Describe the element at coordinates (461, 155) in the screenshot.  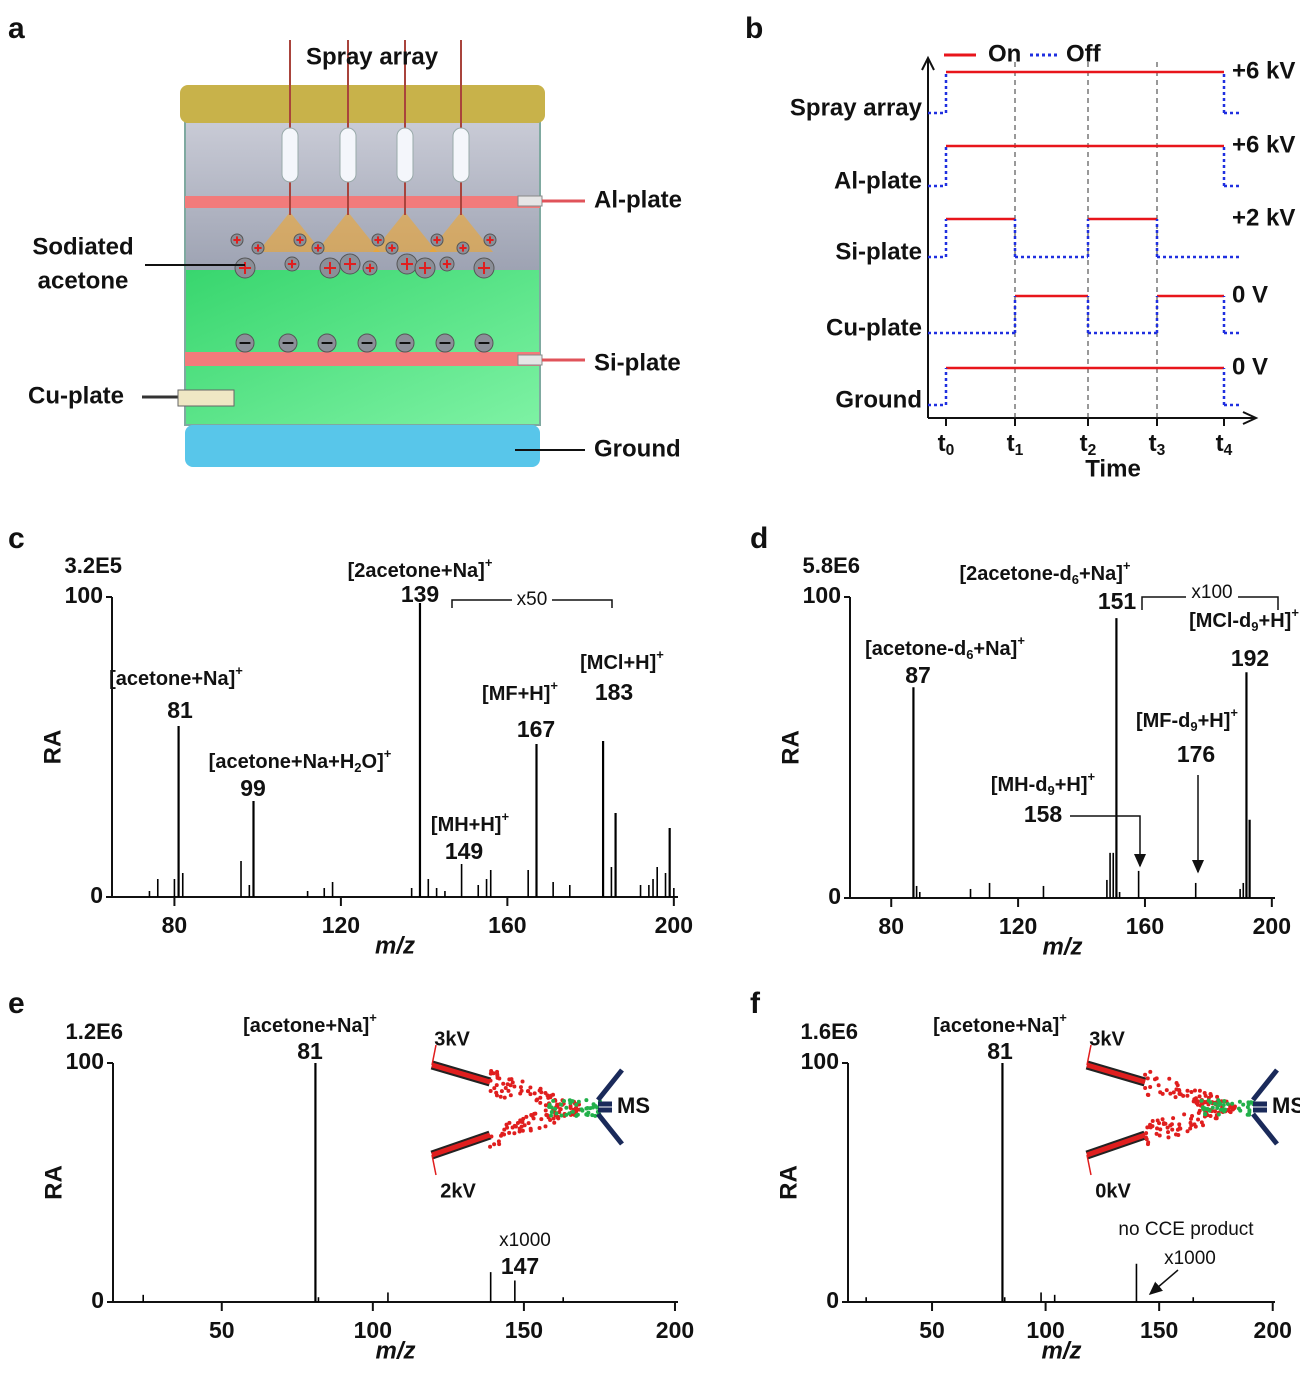
I see `capillary` at that location.